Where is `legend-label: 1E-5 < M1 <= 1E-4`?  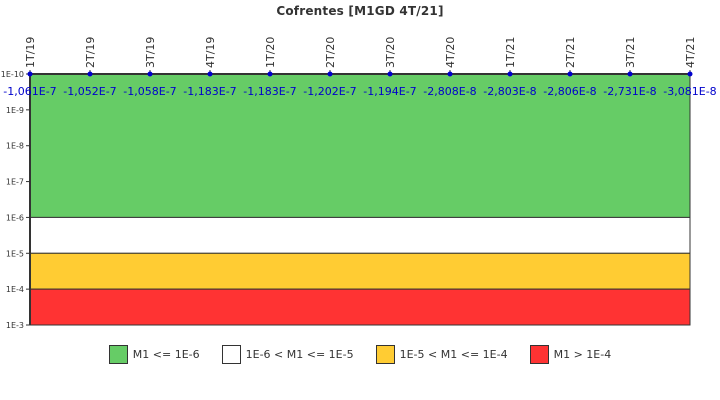 legend-label: 1E-5 < M1 <= 1E-4 is located at coordinates (453, 354).